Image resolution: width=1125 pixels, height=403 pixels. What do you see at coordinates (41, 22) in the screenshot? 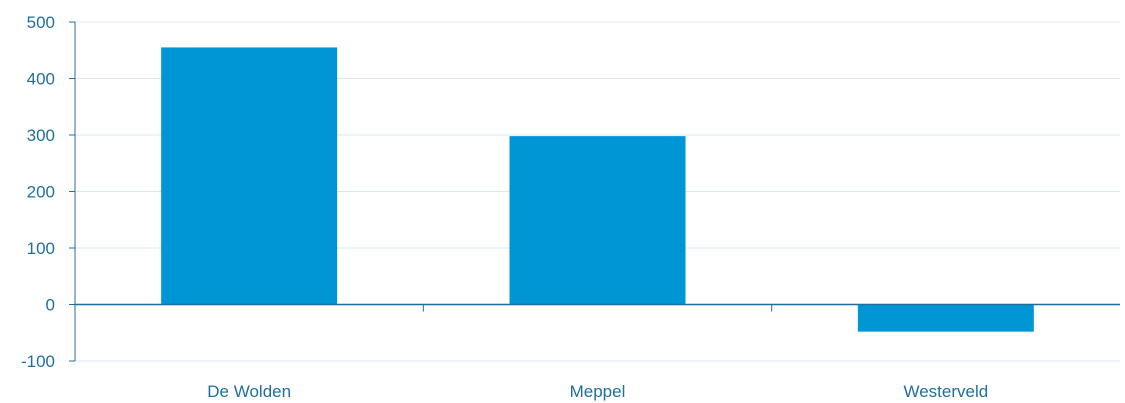
I see `y-tick-label: 500` at bounding box center [41, 22].